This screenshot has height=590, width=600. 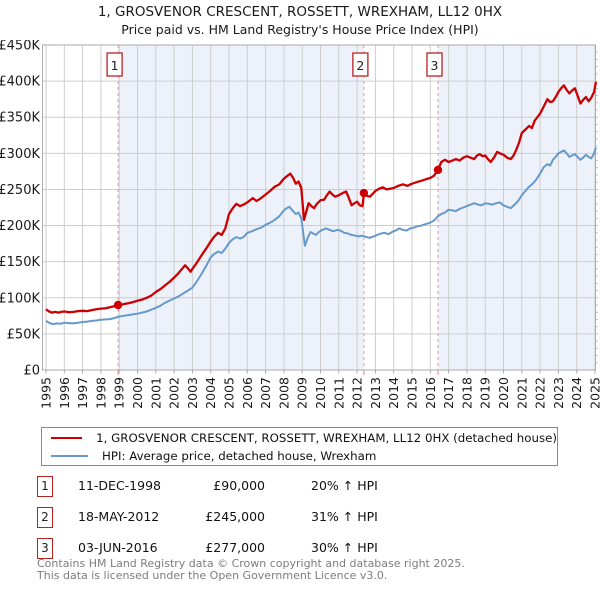 What do you see at coordinates (412, 393) in the screenshot?
I see `x-tick-label: 2015` at bounding box center [412, 393].